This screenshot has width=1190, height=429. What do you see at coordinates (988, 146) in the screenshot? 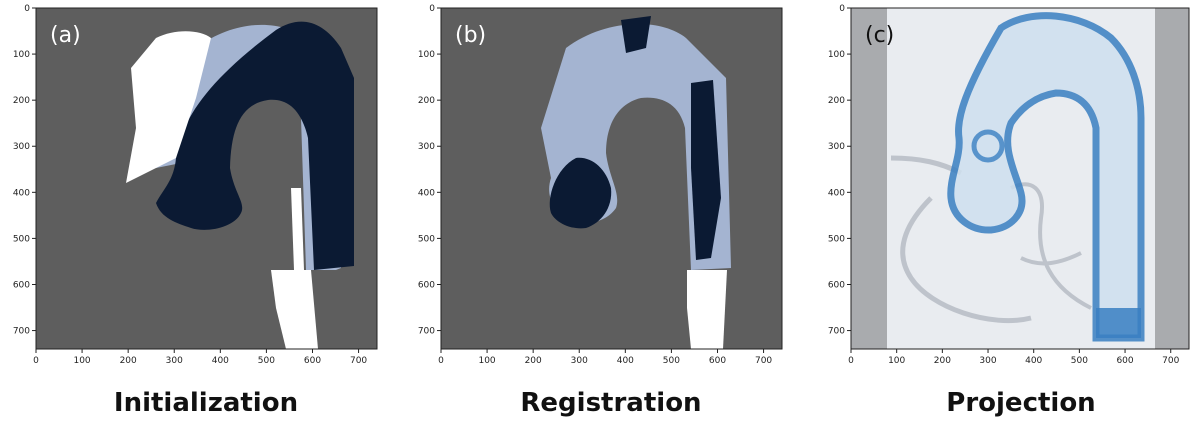
I see `vessel-ring` at bounding box center [988, 146].